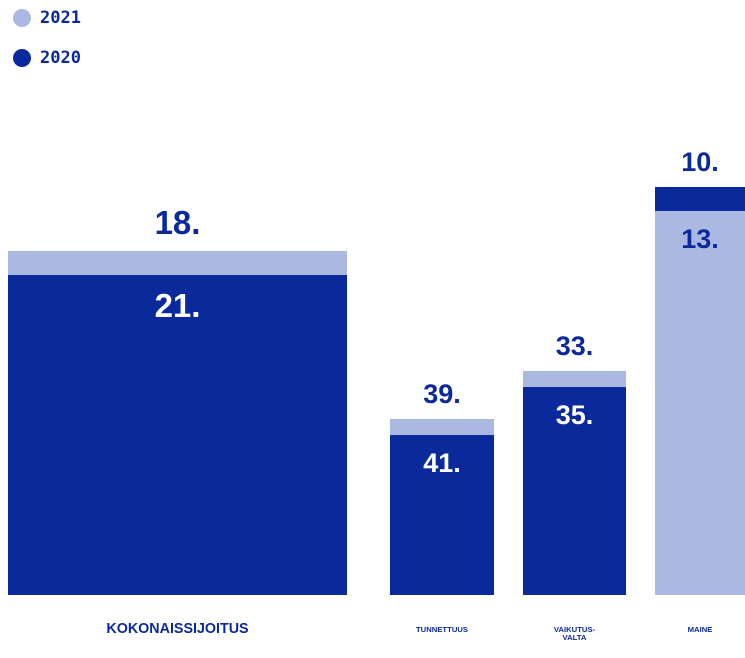  Describe the element at coordinates (700, 162) in the screenshot. I see `value-label: 10.` at that location.